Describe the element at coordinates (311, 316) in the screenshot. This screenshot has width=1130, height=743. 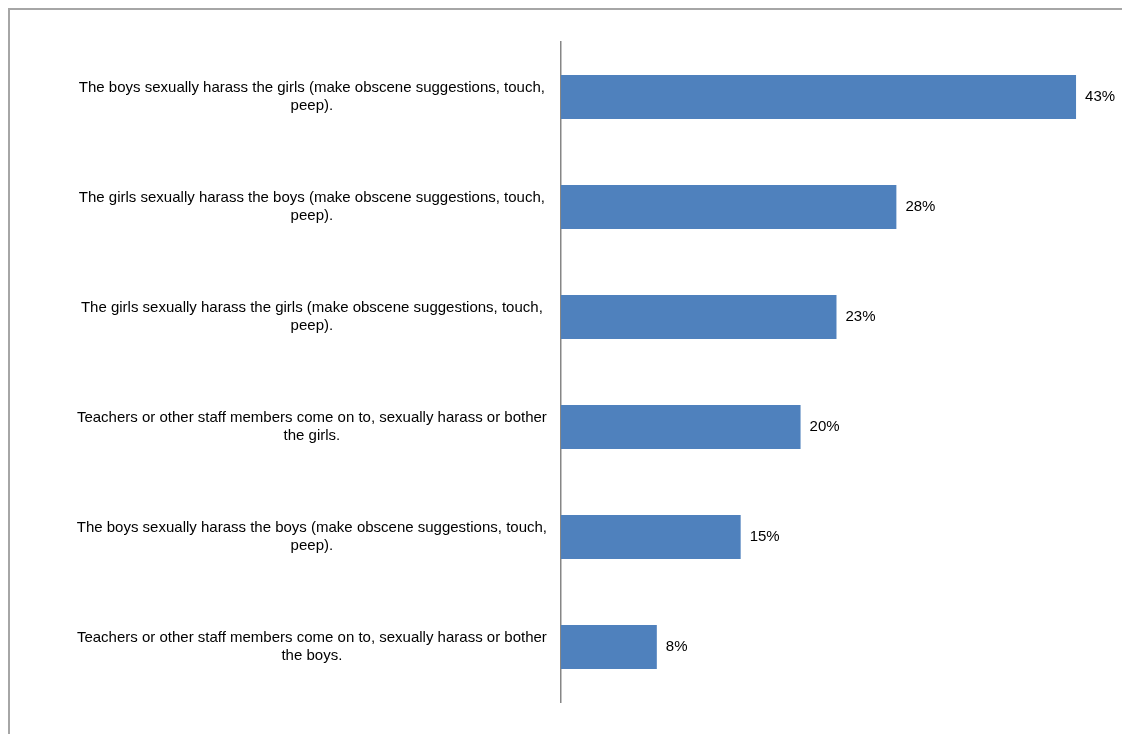
I see `y-tick-label: The girls sexually harass the girls (make obscene suggestions, touch, peep).` at that location.